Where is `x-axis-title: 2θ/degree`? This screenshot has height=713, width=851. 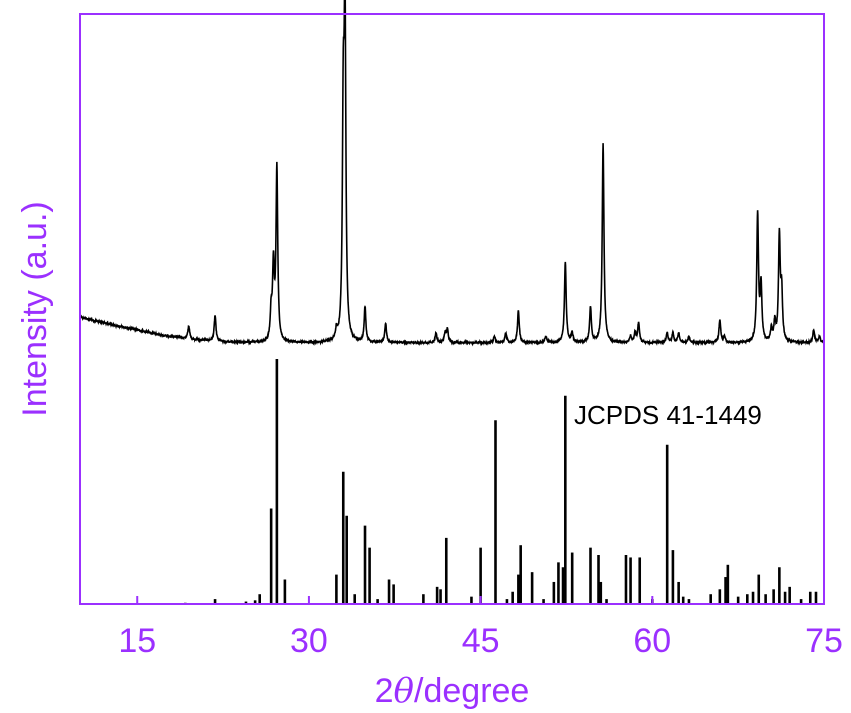 x-axis-title: 2θ/degree is located at coordinates (452, 691).